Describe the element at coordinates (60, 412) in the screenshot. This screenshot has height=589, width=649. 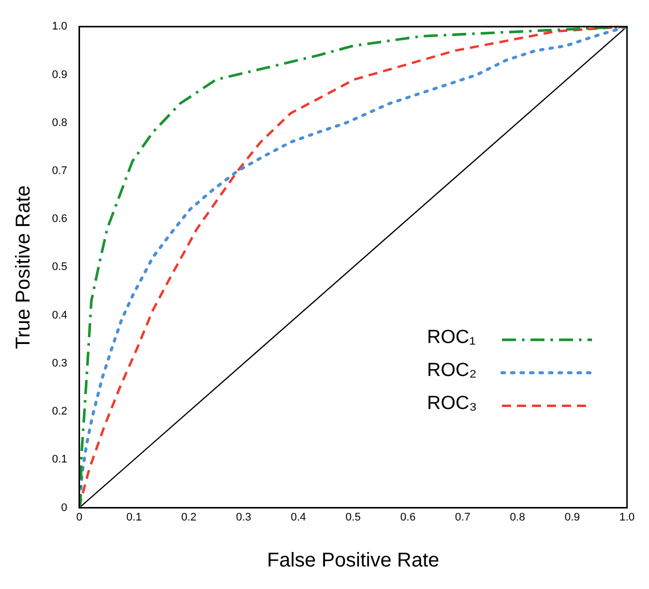
I see `y-tick-label: 0.2` at that location.